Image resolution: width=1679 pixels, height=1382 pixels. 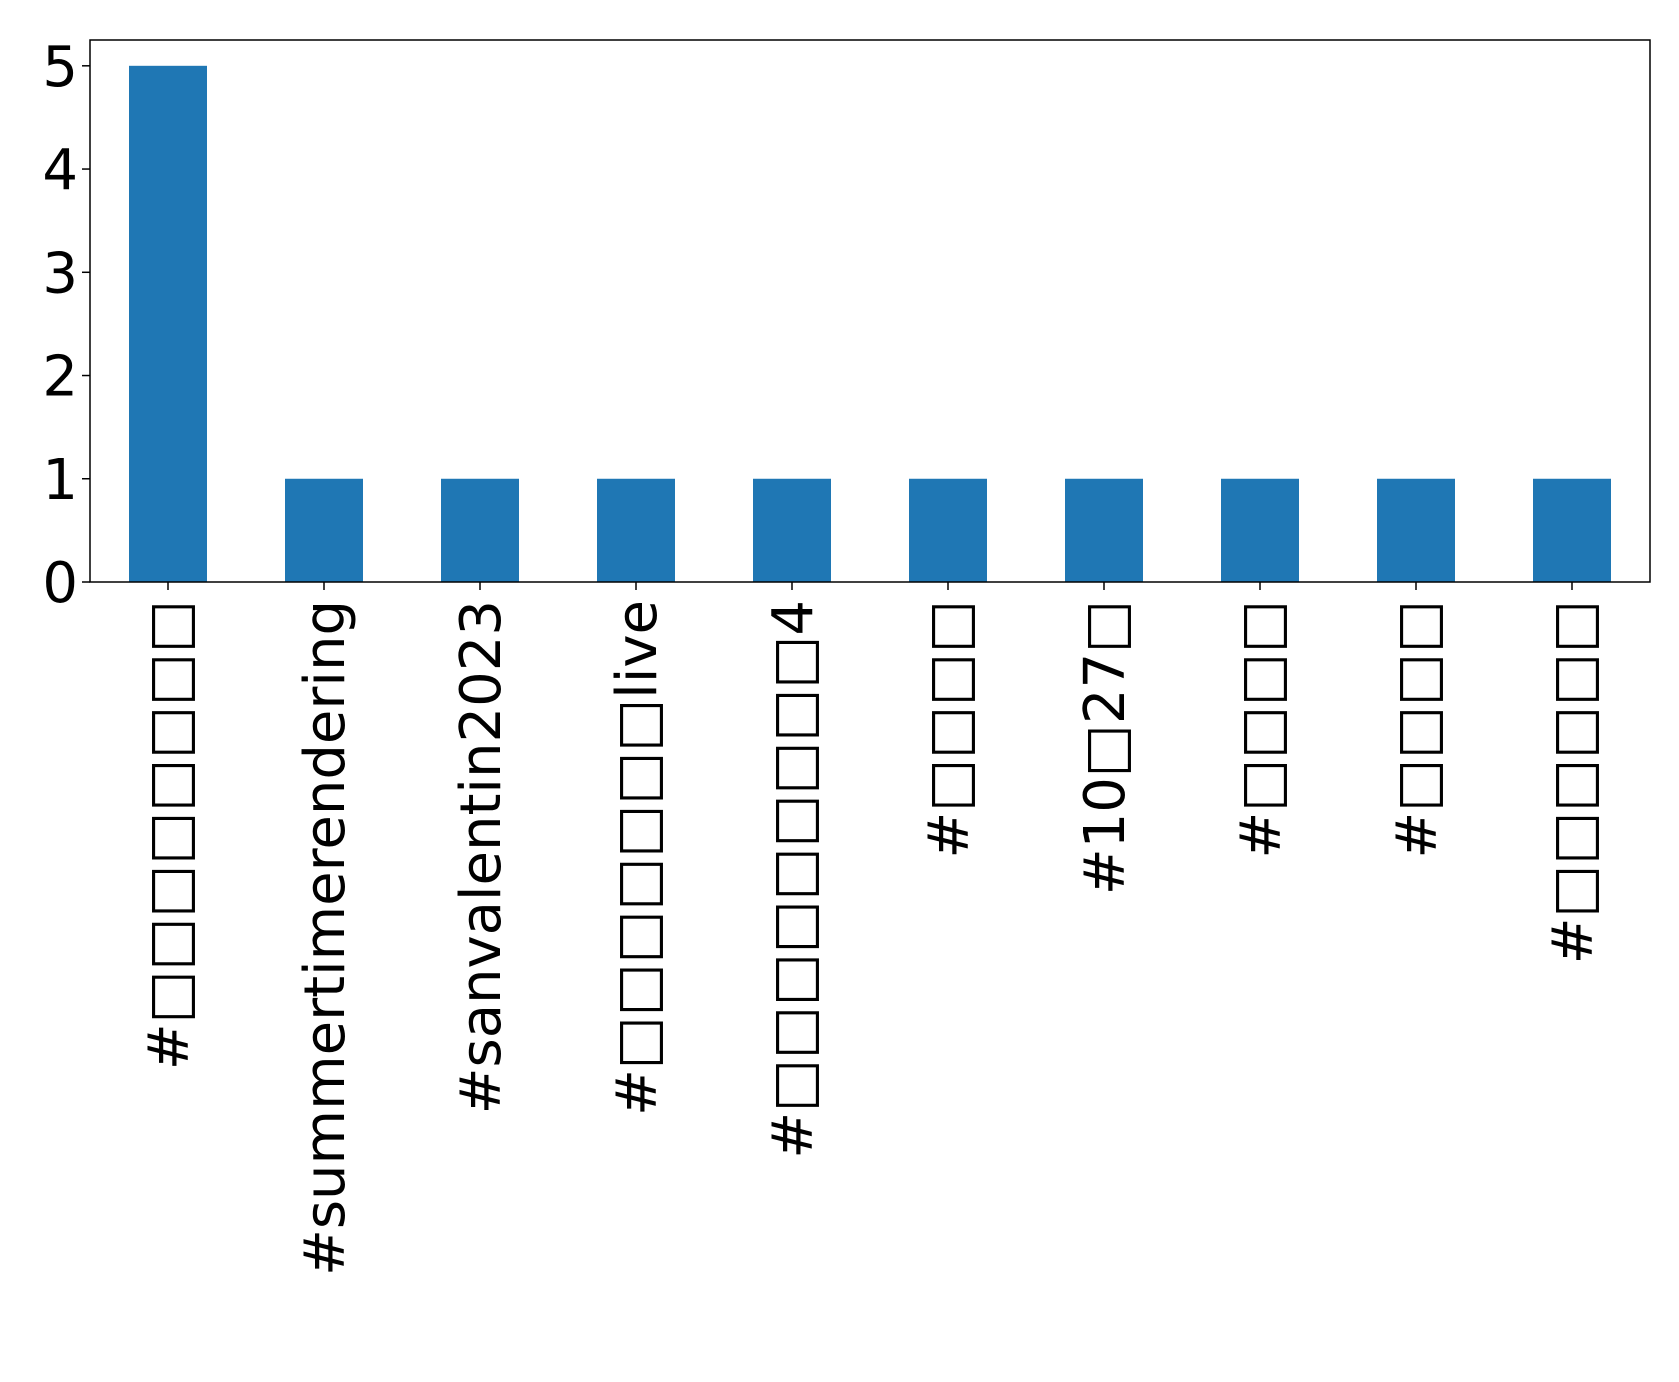 I want to click on y-tick-label-1: 1, so click(x=60, y=480).